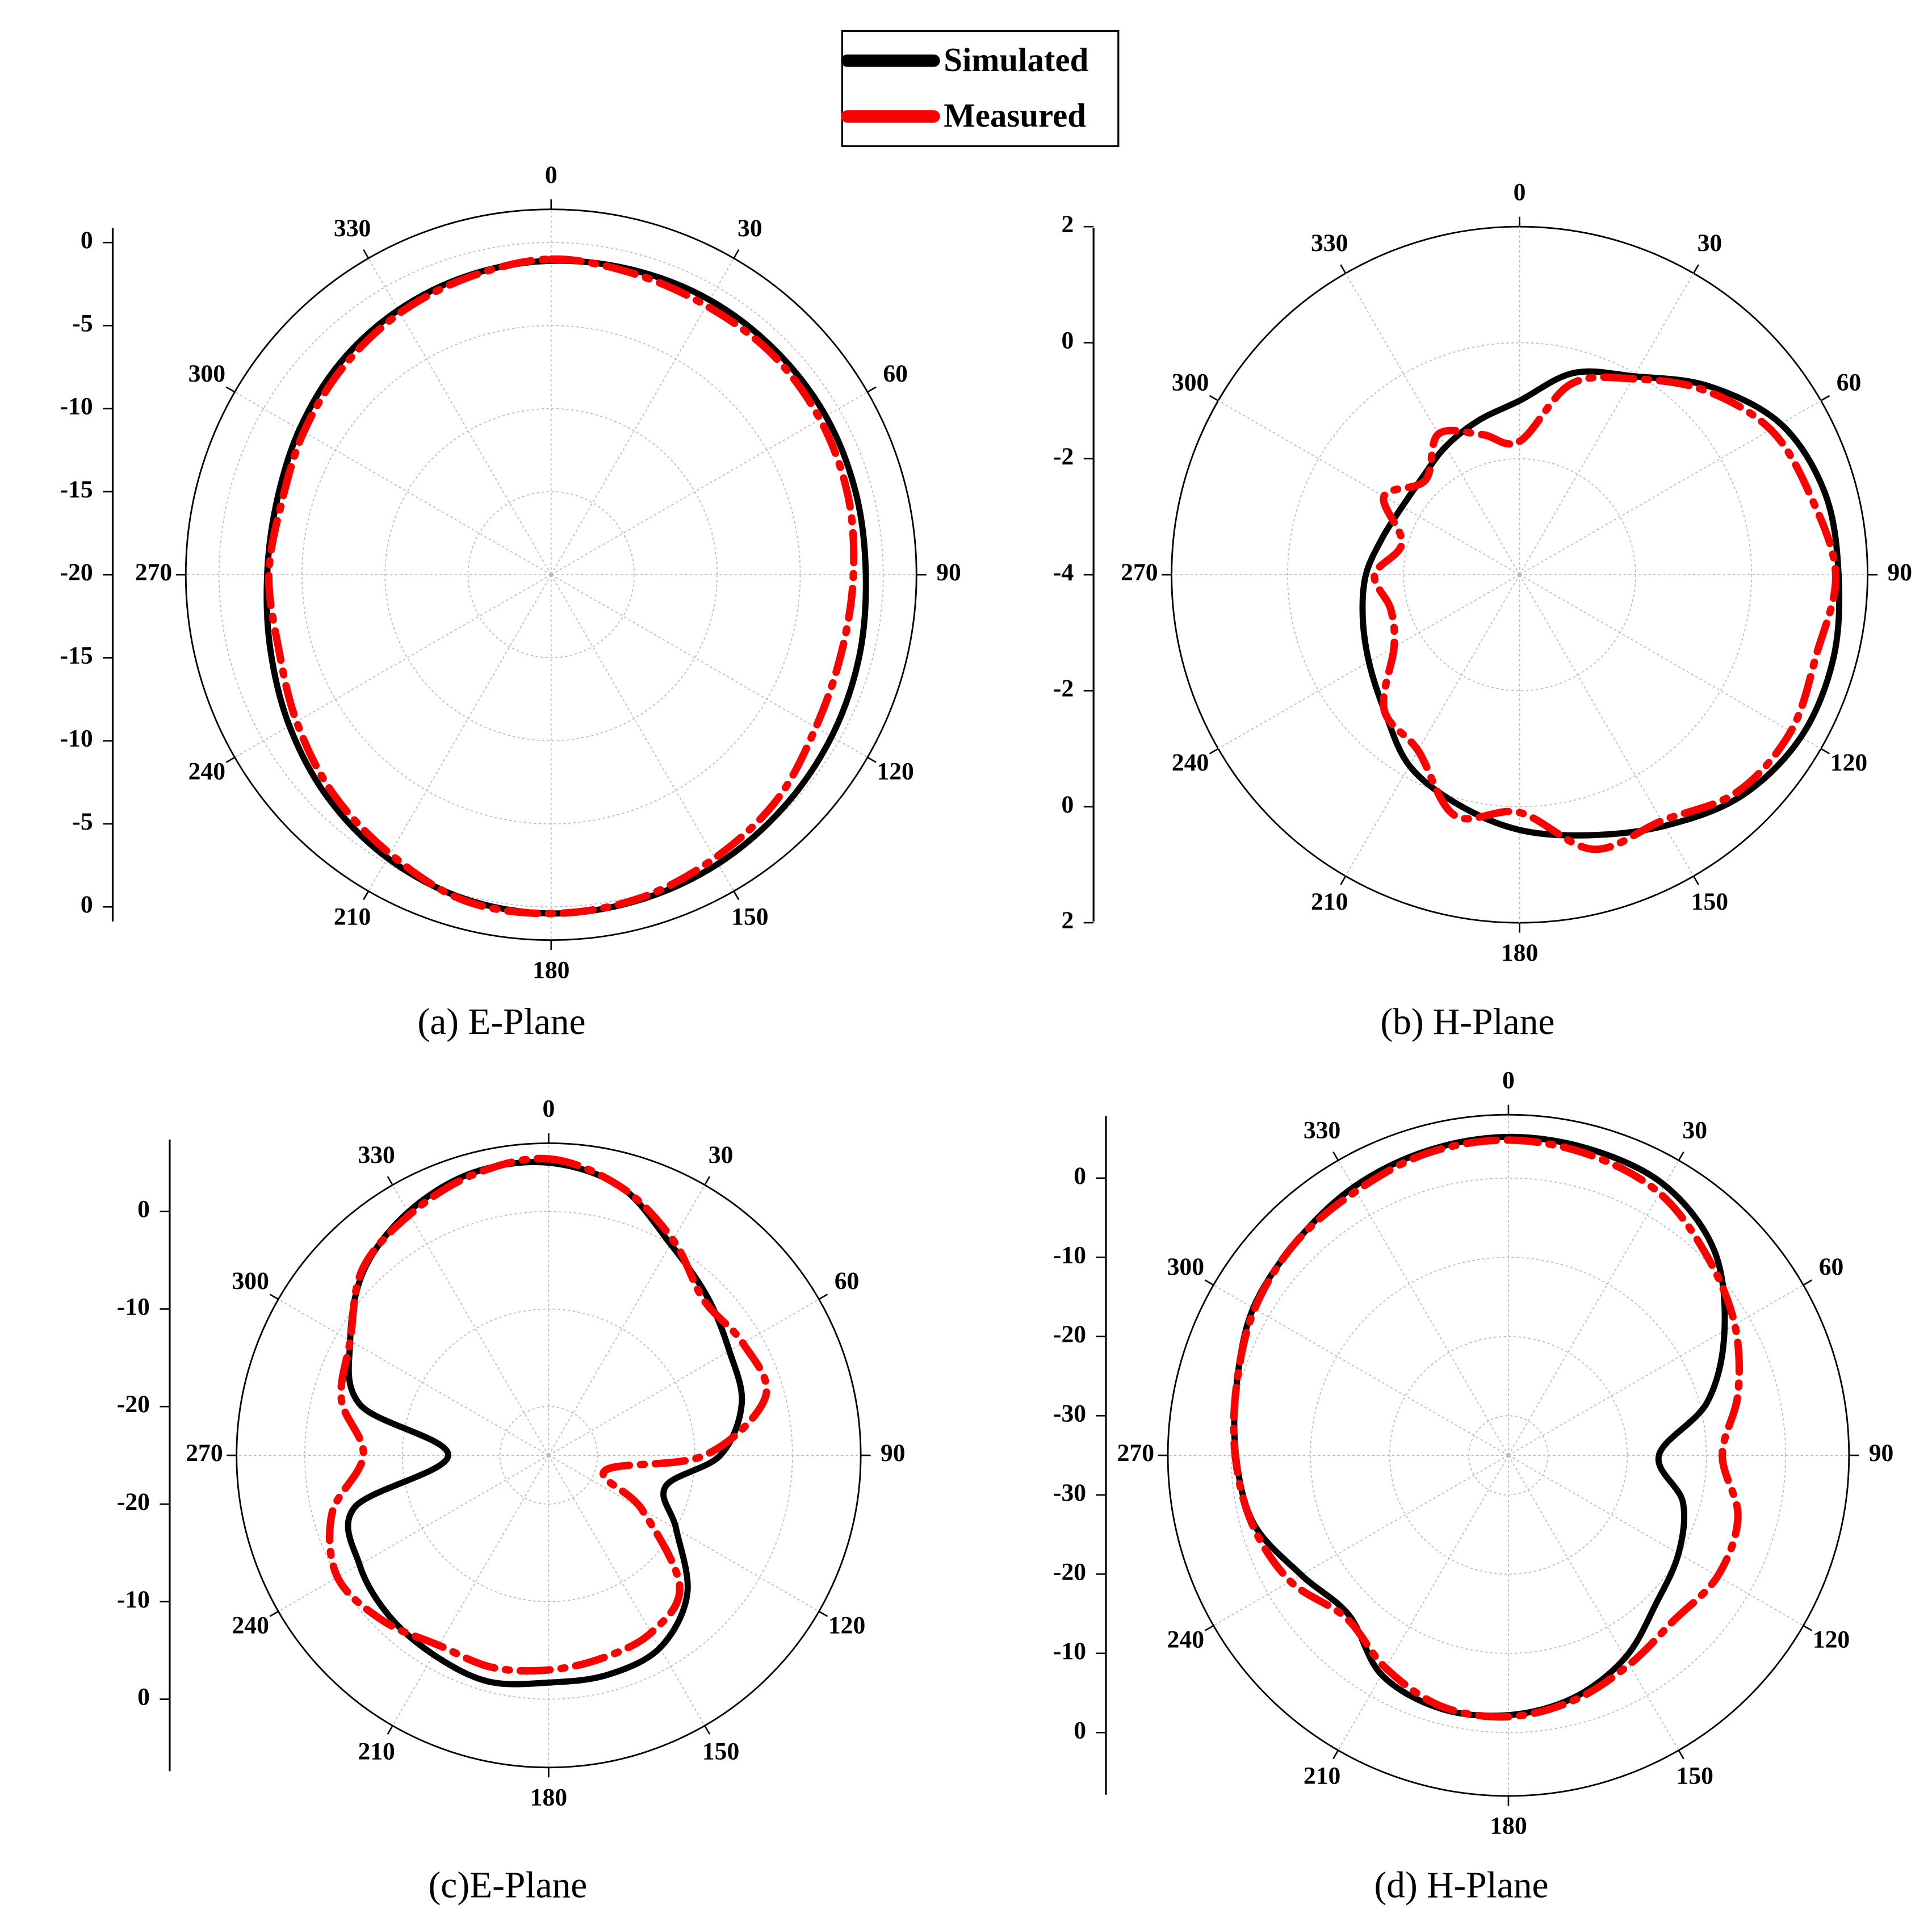 This screenshot has width=1932, height=1926. Describe the element at coordinates (1461, 1885) in the screenshot. I see `caption: (d) H-Plane` at that location.